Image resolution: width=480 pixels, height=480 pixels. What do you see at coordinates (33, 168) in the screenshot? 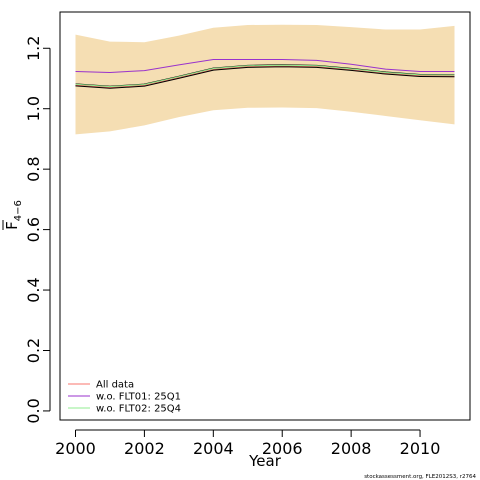
I see `y-tick-label: 0.8` at bounding box center [33, 168].